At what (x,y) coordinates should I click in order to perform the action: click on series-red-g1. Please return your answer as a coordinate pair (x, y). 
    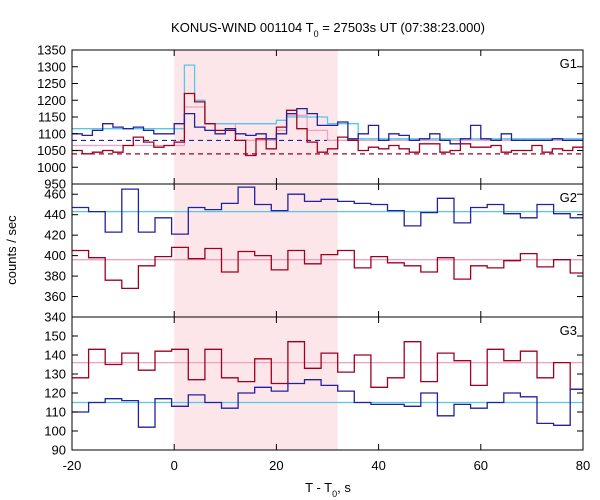
    Looking at the image, I should click on (327, 124).